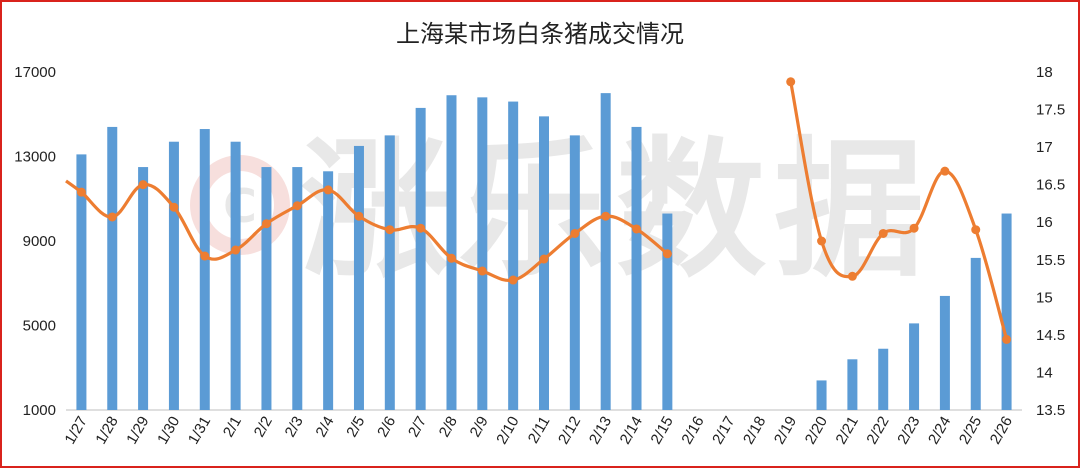  What do you see at coordinates (1007, 339) in the screenshot?
I see `point-2/26` at bounding box center [1007, 339].